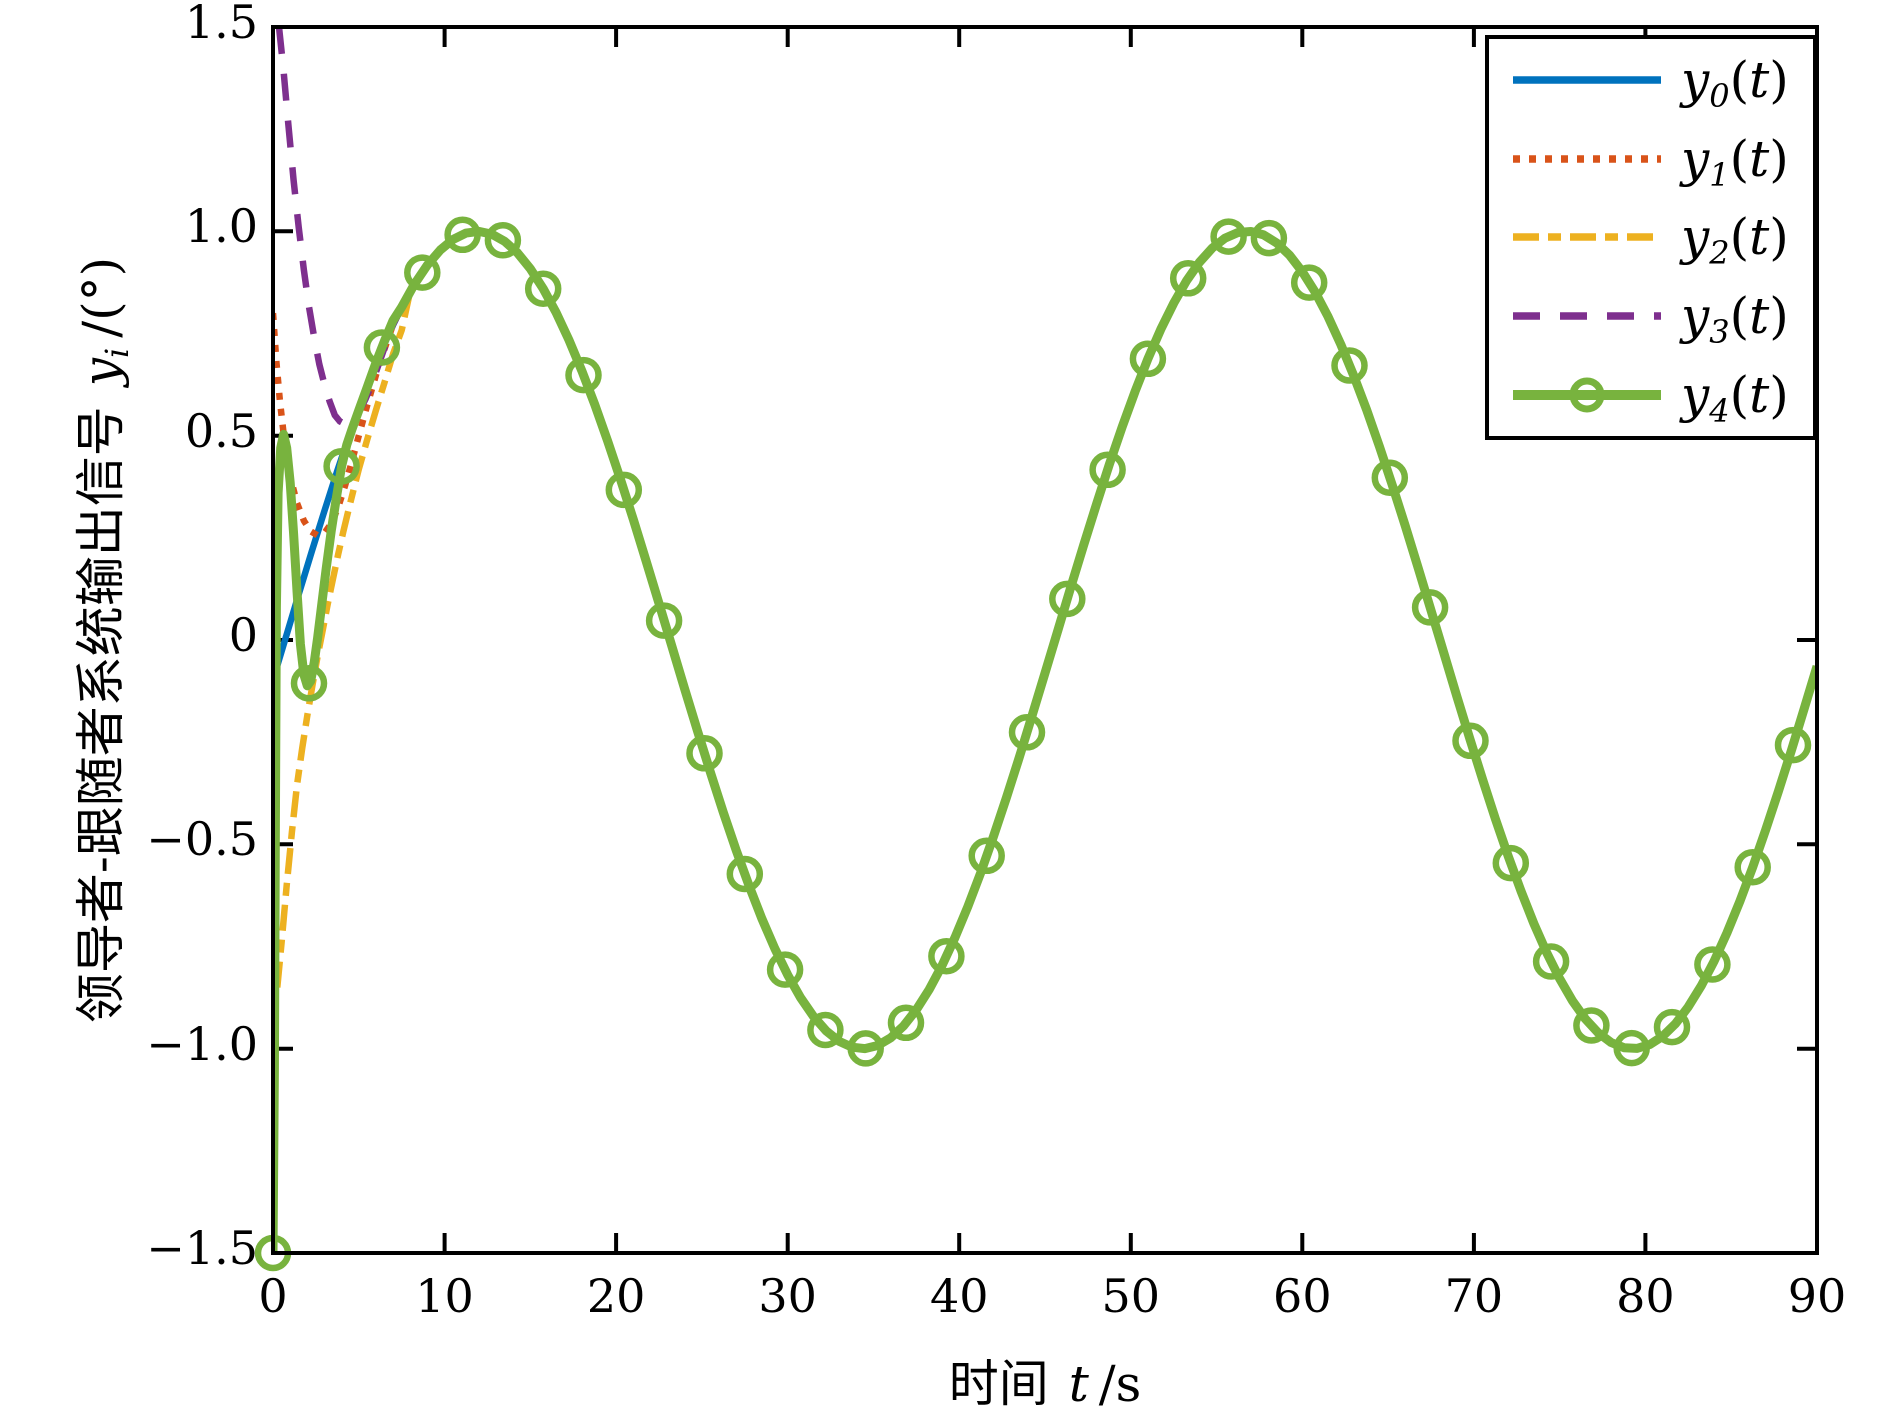 Image resolution: width=1890 pixels, height=1421 pixels. I want to click on legend-label-y3: y3(t), so click(1735, 319).